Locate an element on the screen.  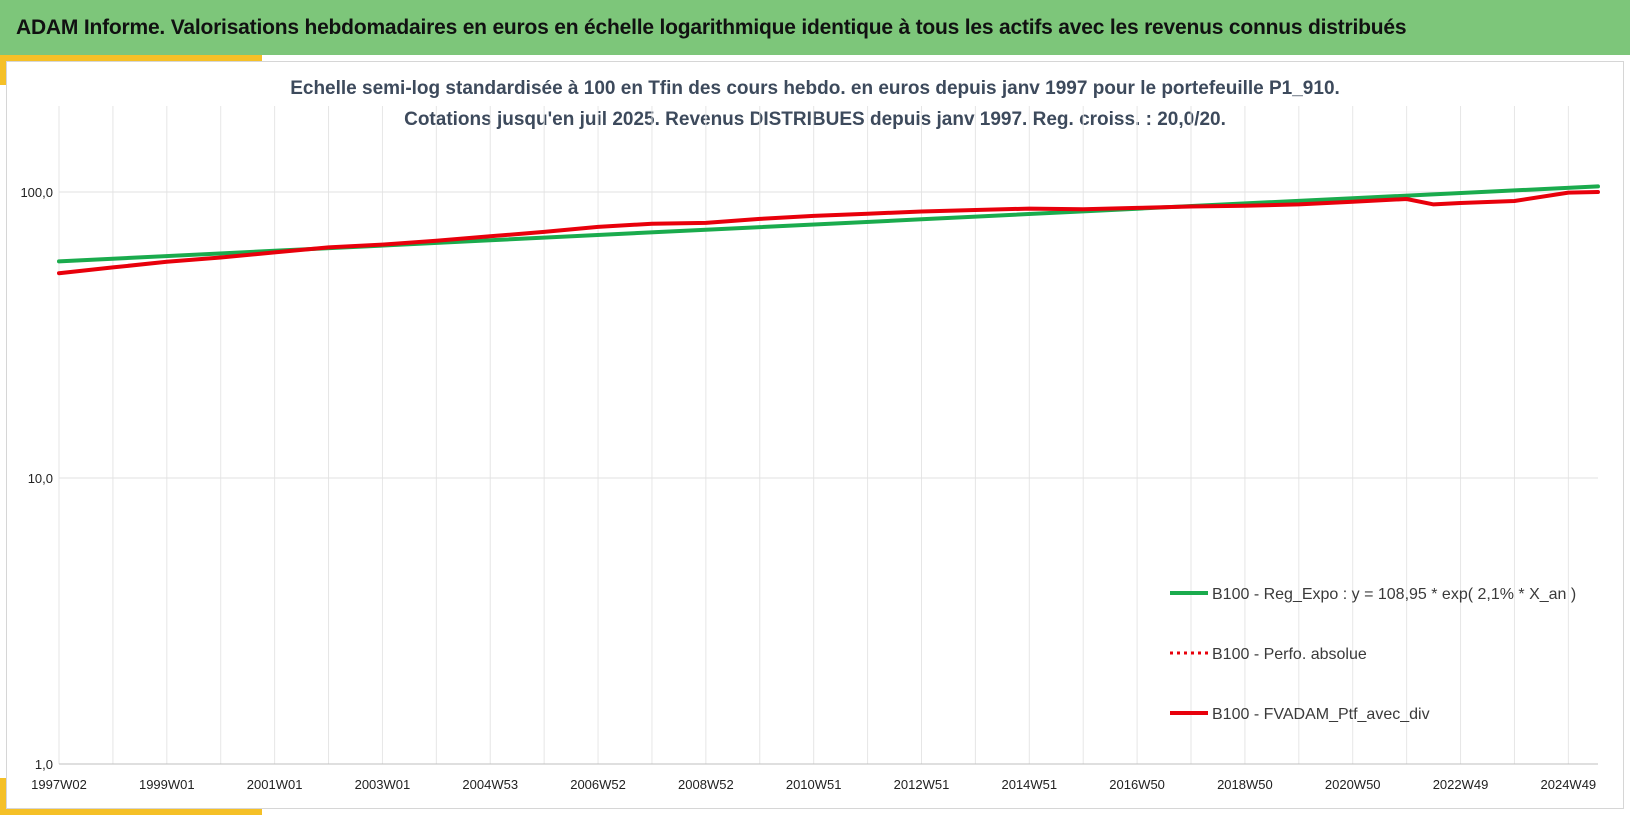
x-tick-label: 2003W01 is located at coordinates (383, 784).